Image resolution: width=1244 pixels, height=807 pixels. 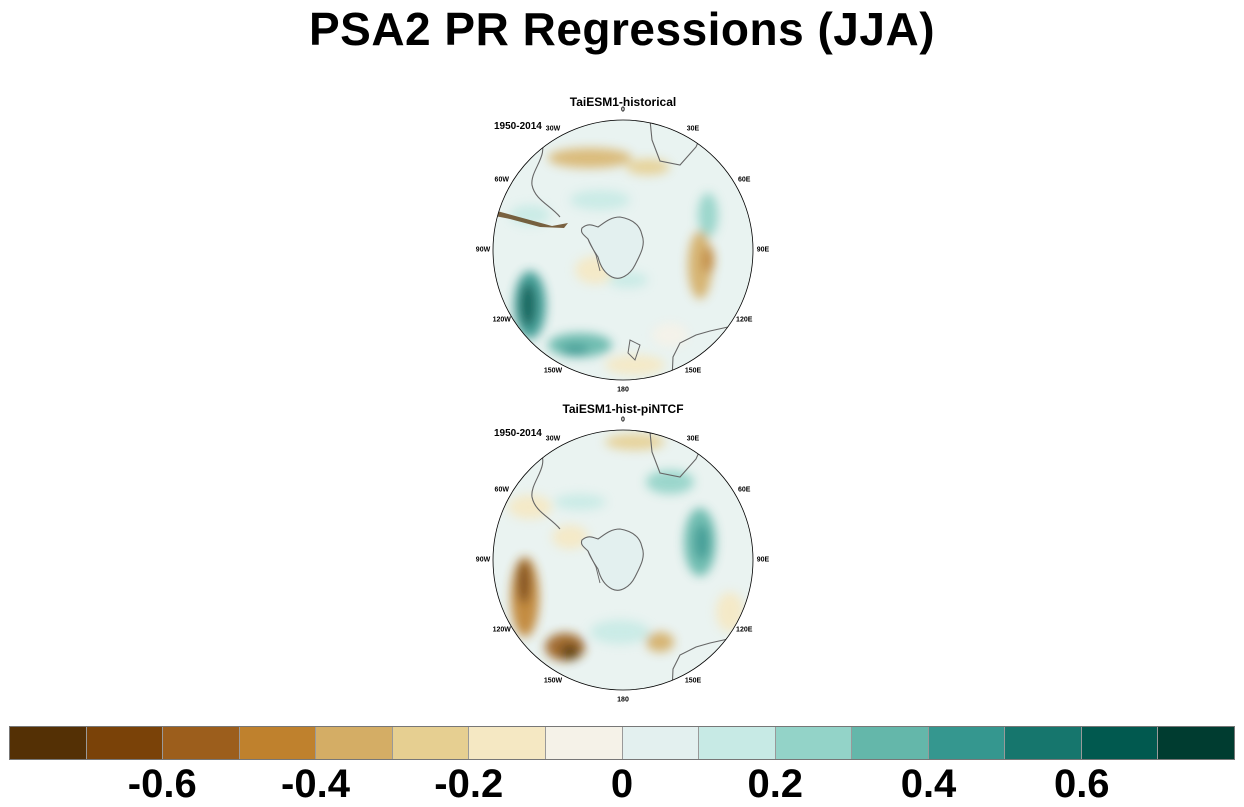 What do you see at coordinates (162, 784) in the screenshot?
I see `colorbar-label: -0.6` at bounding box center [162, 784].